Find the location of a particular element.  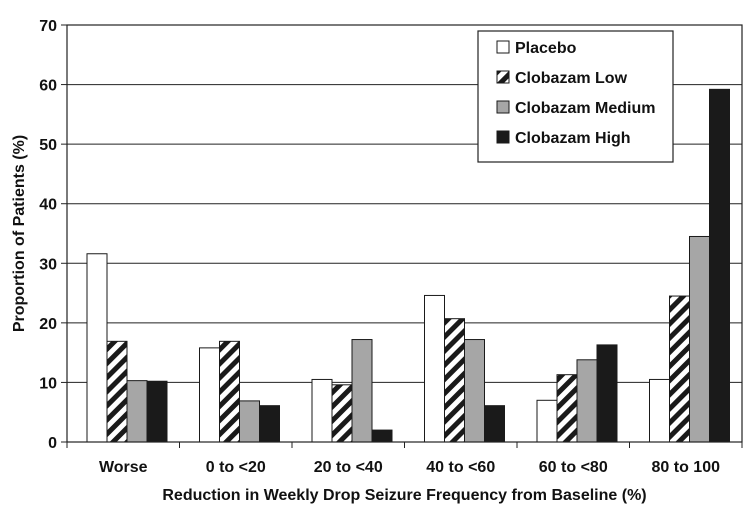

y-axis-title: Proportion of Patients (%) is located at coordinates (19, 233).